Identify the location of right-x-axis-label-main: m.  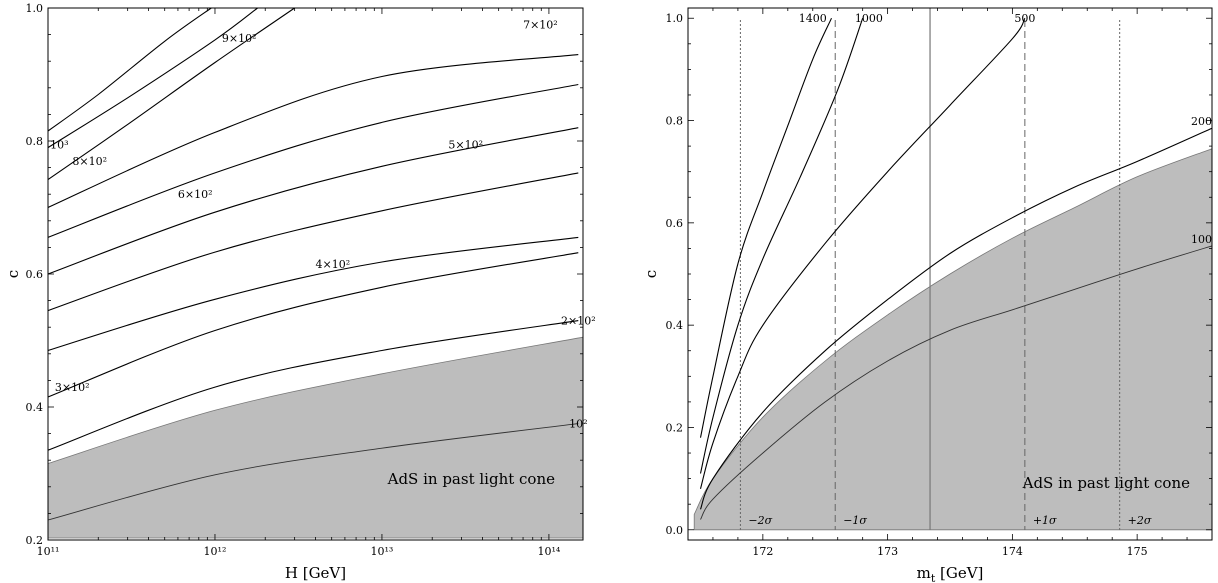
(924, 573).